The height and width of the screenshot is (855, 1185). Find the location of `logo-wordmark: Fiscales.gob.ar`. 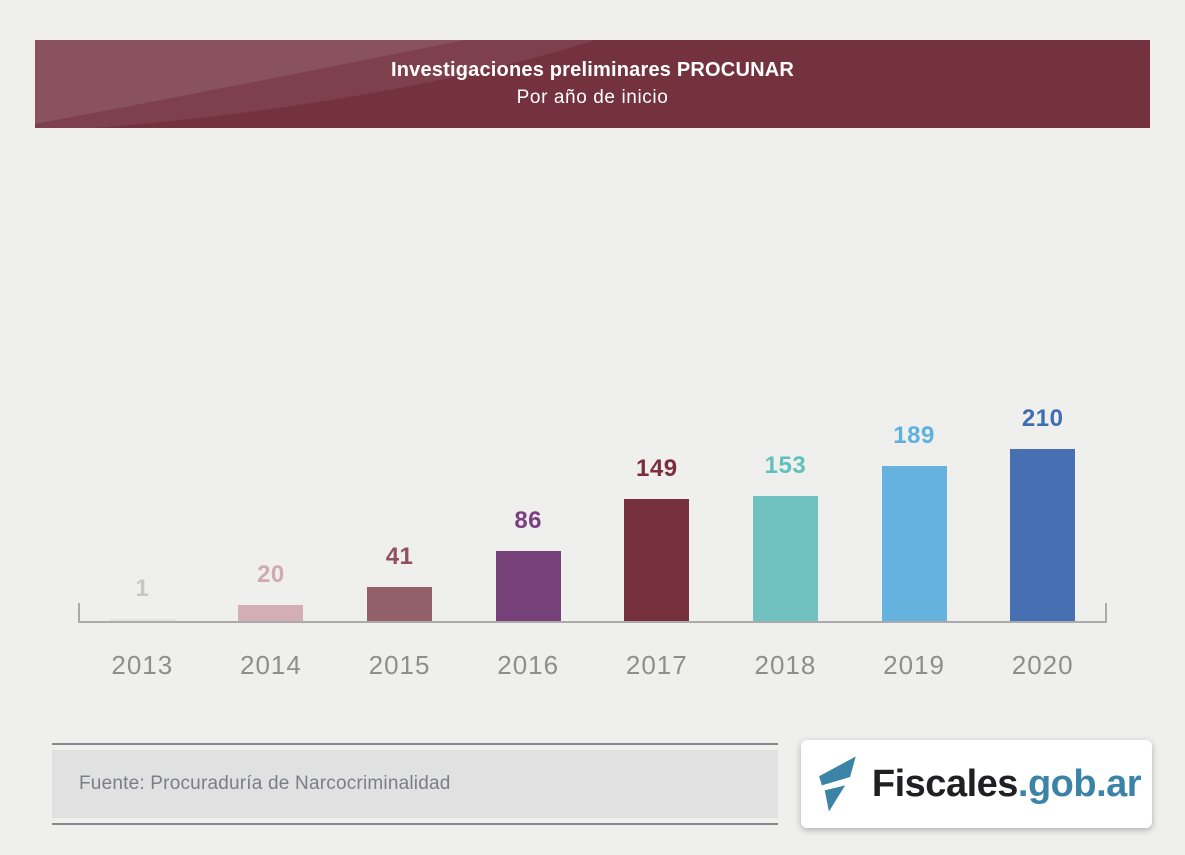

logo-wordmark: Fiscales.gob.ar is located at coordinates (1006, 784).